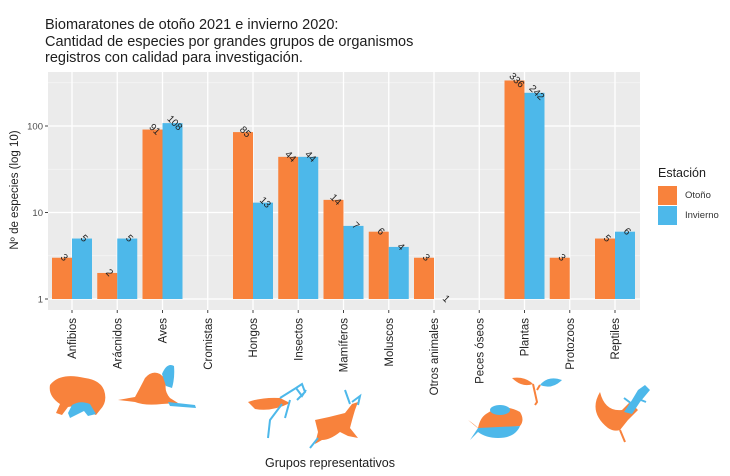 This screenshot has width=730, height=476. Describe the element at coordinates (299, 339) in the screenshot. I see `x-tick-label: Insectos` at that location.